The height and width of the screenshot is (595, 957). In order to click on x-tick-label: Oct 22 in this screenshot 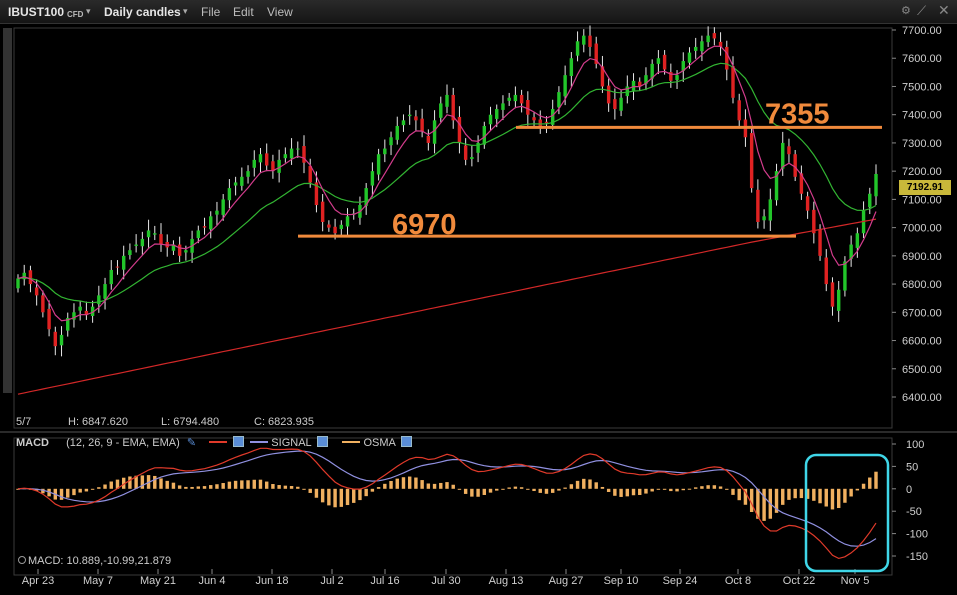, I will do `click(799, 581)`.